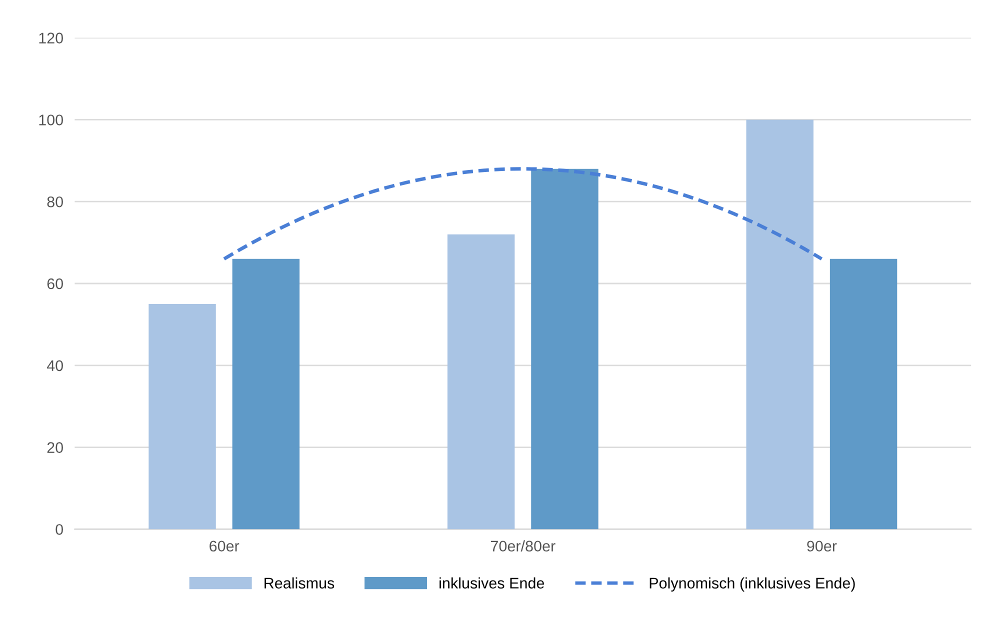 The height and width of the screenshot is (630, 996). Describe the element at coordinates (225, 546) in the screenshot. I see `x-tick-label: 60er` at that location.